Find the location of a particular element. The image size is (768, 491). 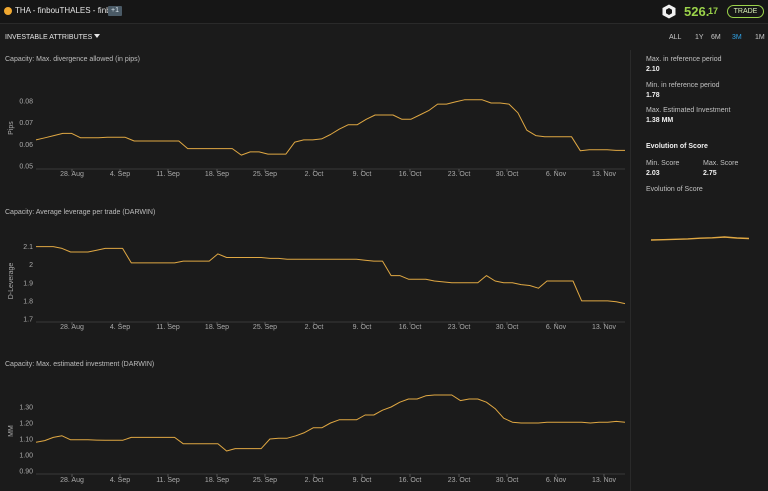

y-axis-title: D-Leverage is located at coordinates (11, 281).